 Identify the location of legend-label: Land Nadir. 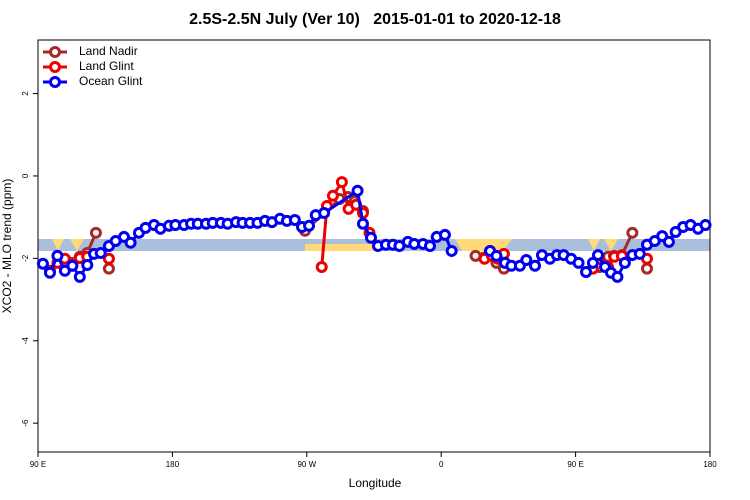
(108, 51).